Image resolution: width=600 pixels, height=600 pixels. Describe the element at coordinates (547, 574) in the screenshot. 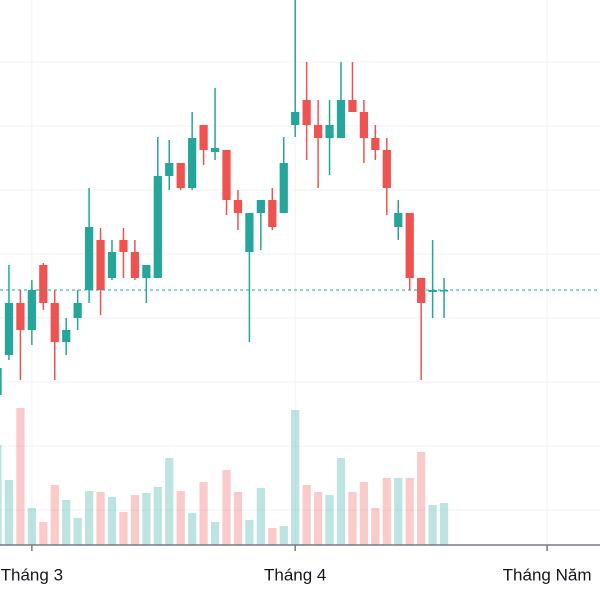

I see `x-tick-label: Tháng Năm` at that location.